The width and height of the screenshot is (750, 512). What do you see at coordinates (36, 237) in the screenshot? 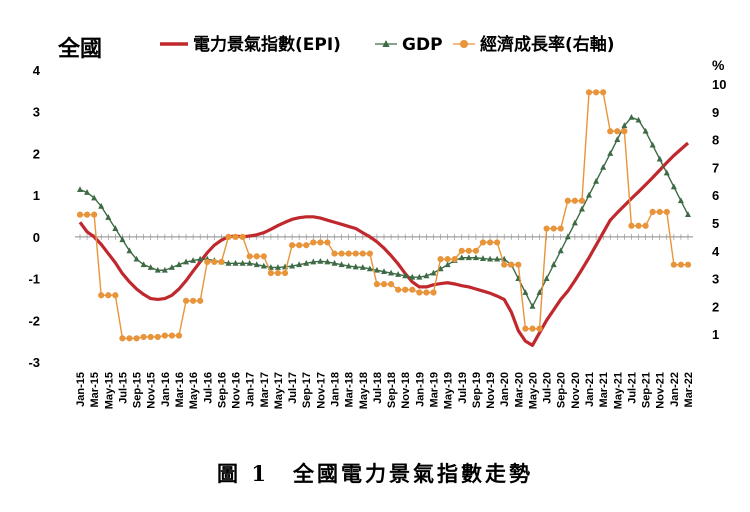
I see `left-tick-label: 0` at bounding box center [36, 237].